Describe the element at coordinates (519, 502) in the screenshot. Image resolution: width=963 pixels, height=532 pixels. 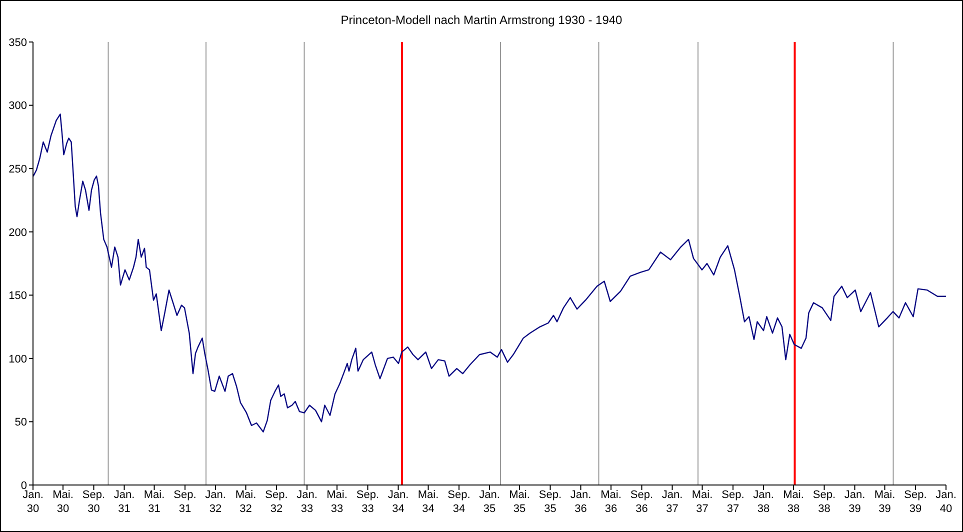
I see `x-tick-label: Mai. 35` at that location.